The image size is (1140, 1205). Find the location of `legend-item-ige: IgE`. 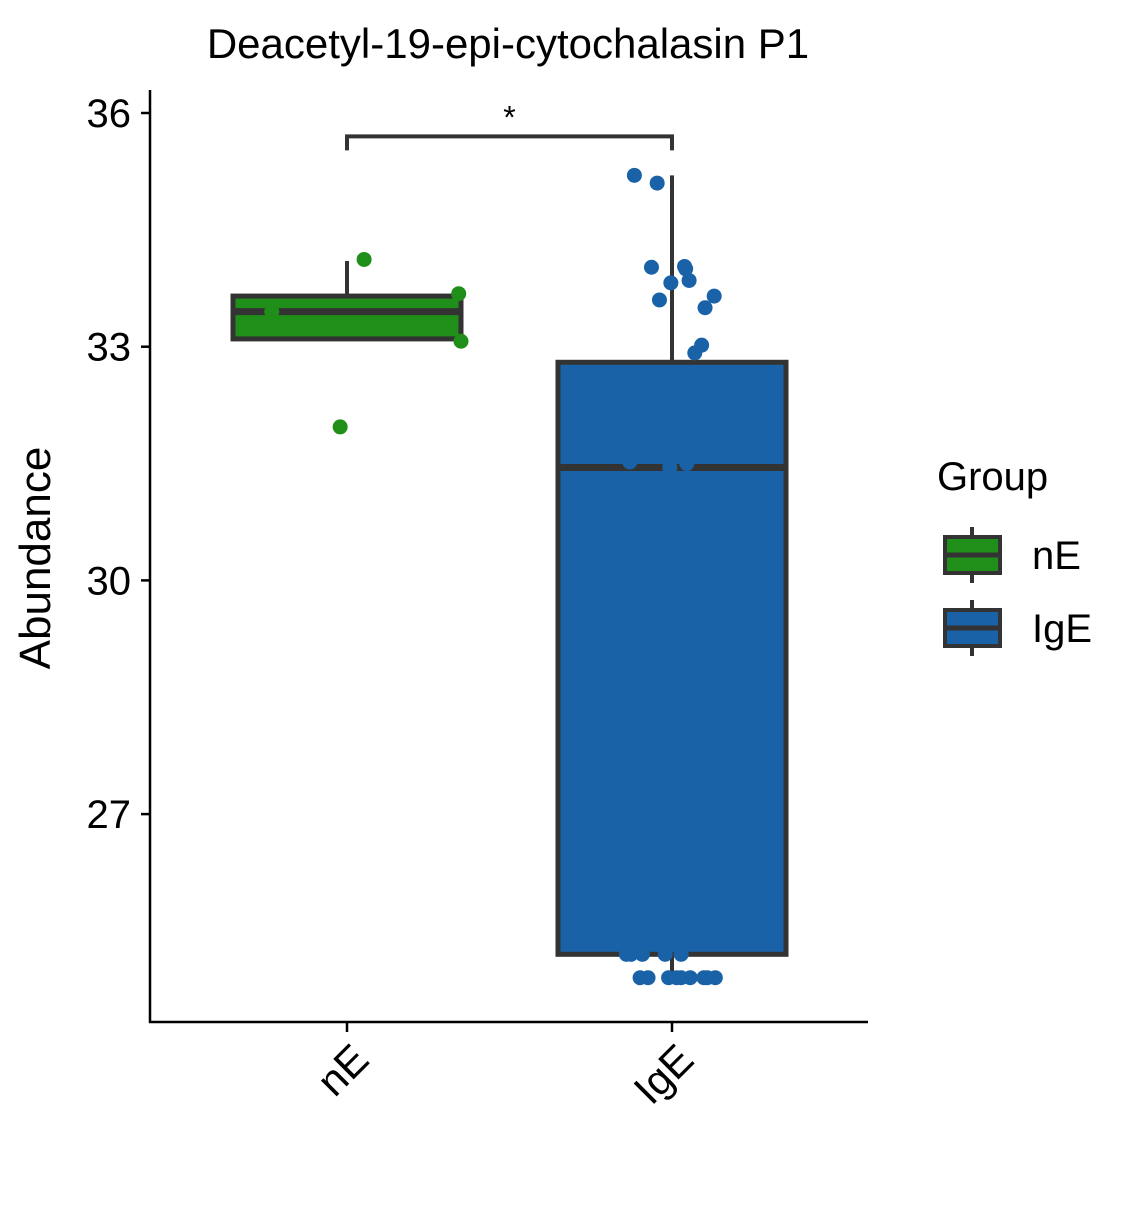

legend-item-ige: IgE is located at coordinates (1017, 628).